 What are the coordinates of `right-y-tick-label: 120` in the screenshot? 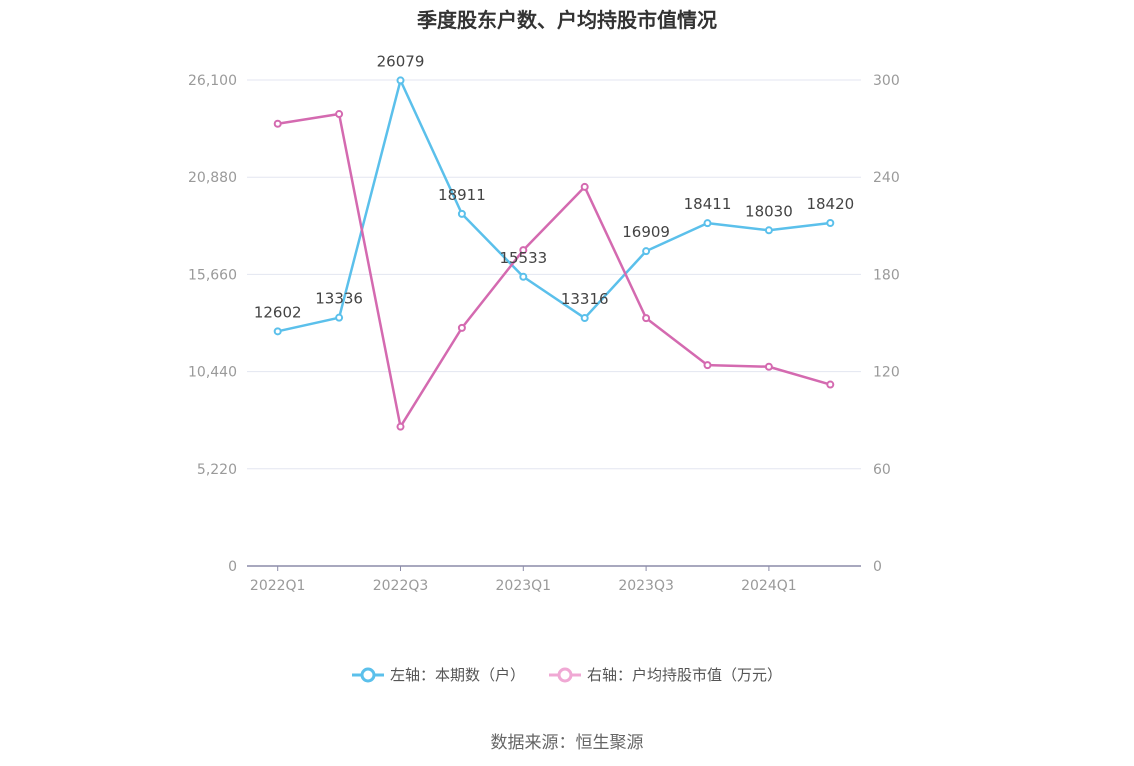 It's located at (886, 373).